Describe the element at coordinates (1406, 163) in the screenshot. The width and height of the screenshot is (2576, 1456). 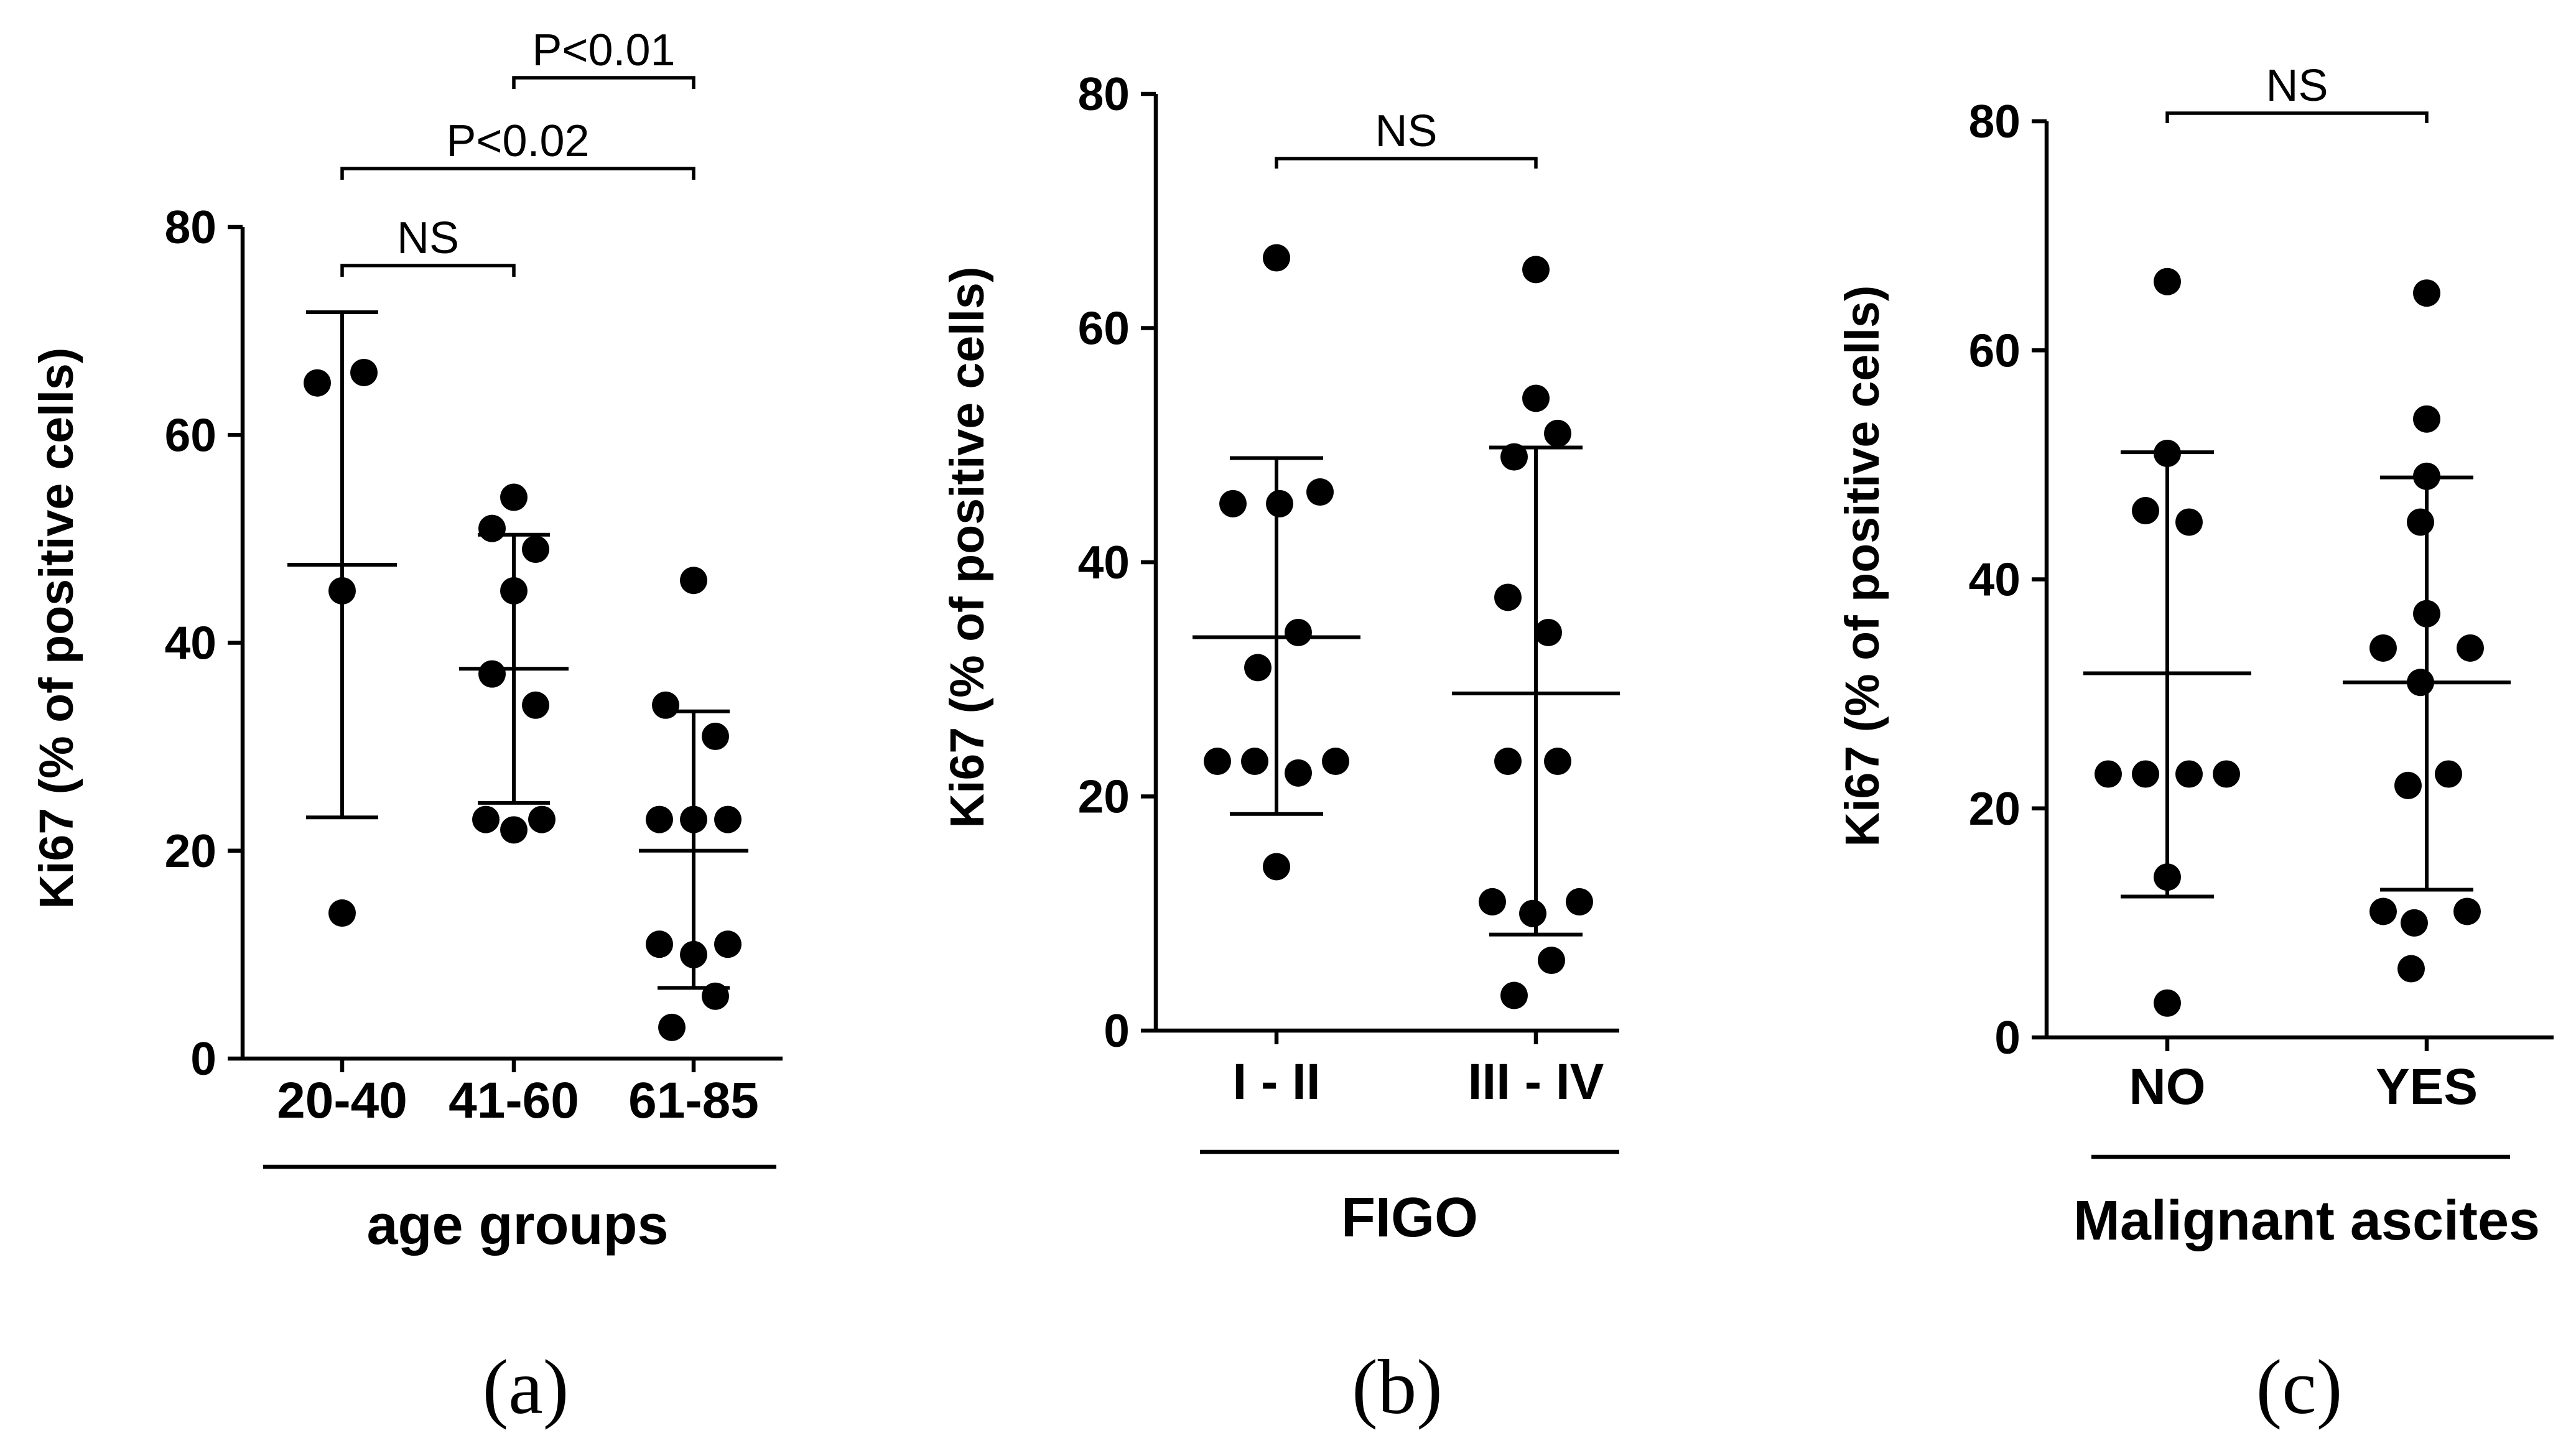
I see `panel-b-significance-bracket` at that location.